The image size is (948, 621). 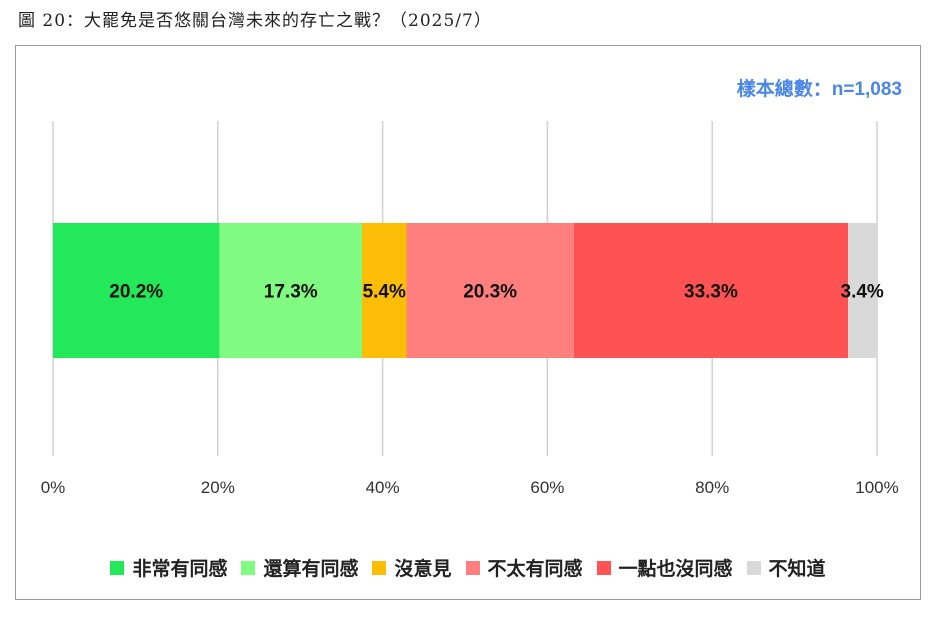 What do you see at coordinates (535, 569) in the screenshot?
I see `legend-label: 不太有同感` at bounding box center [535, 569].